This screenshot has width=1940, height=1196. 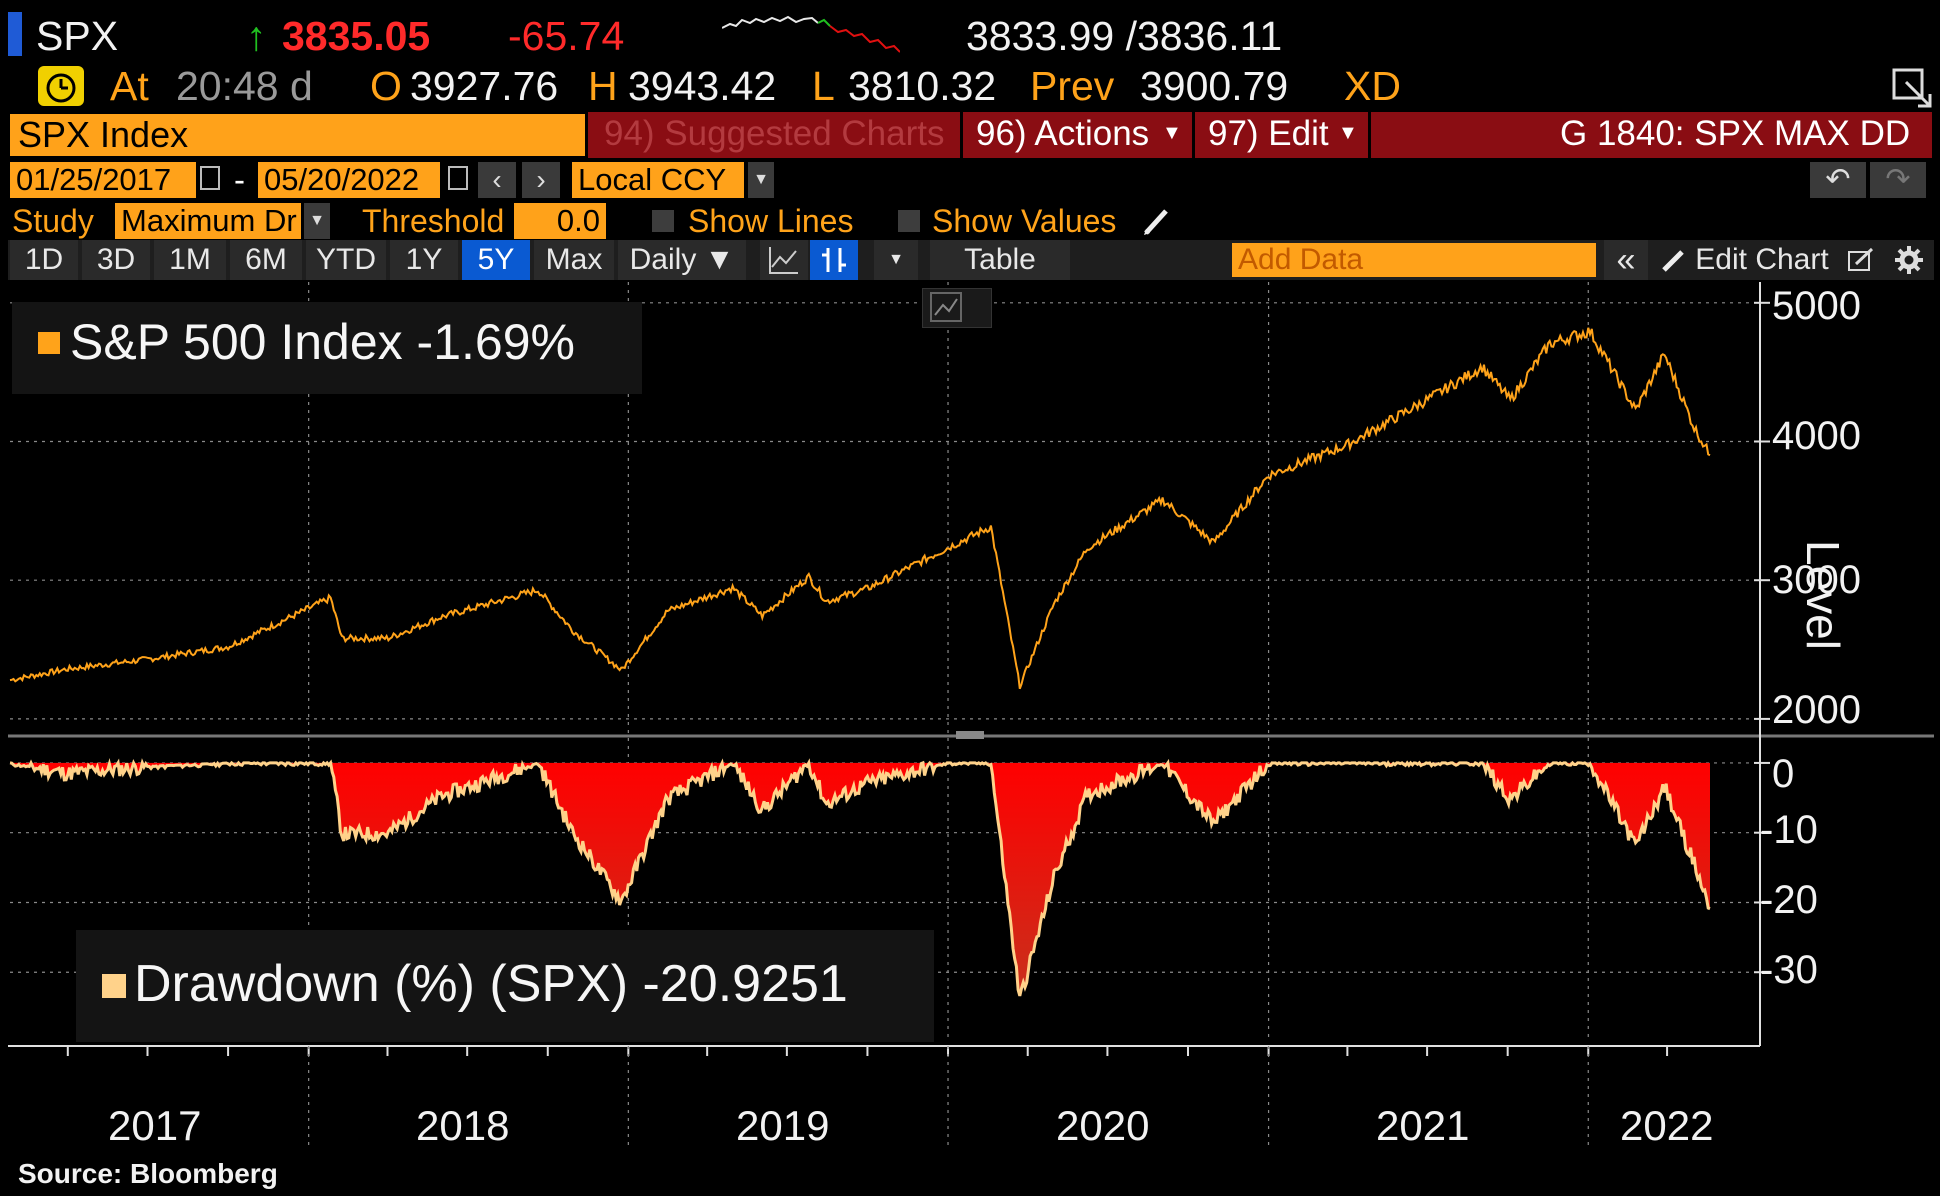 What do you see at coordinates (1783, 774) in the screenshot?
I see `y-tick-label: 0` at bounding box center [1783, 774].